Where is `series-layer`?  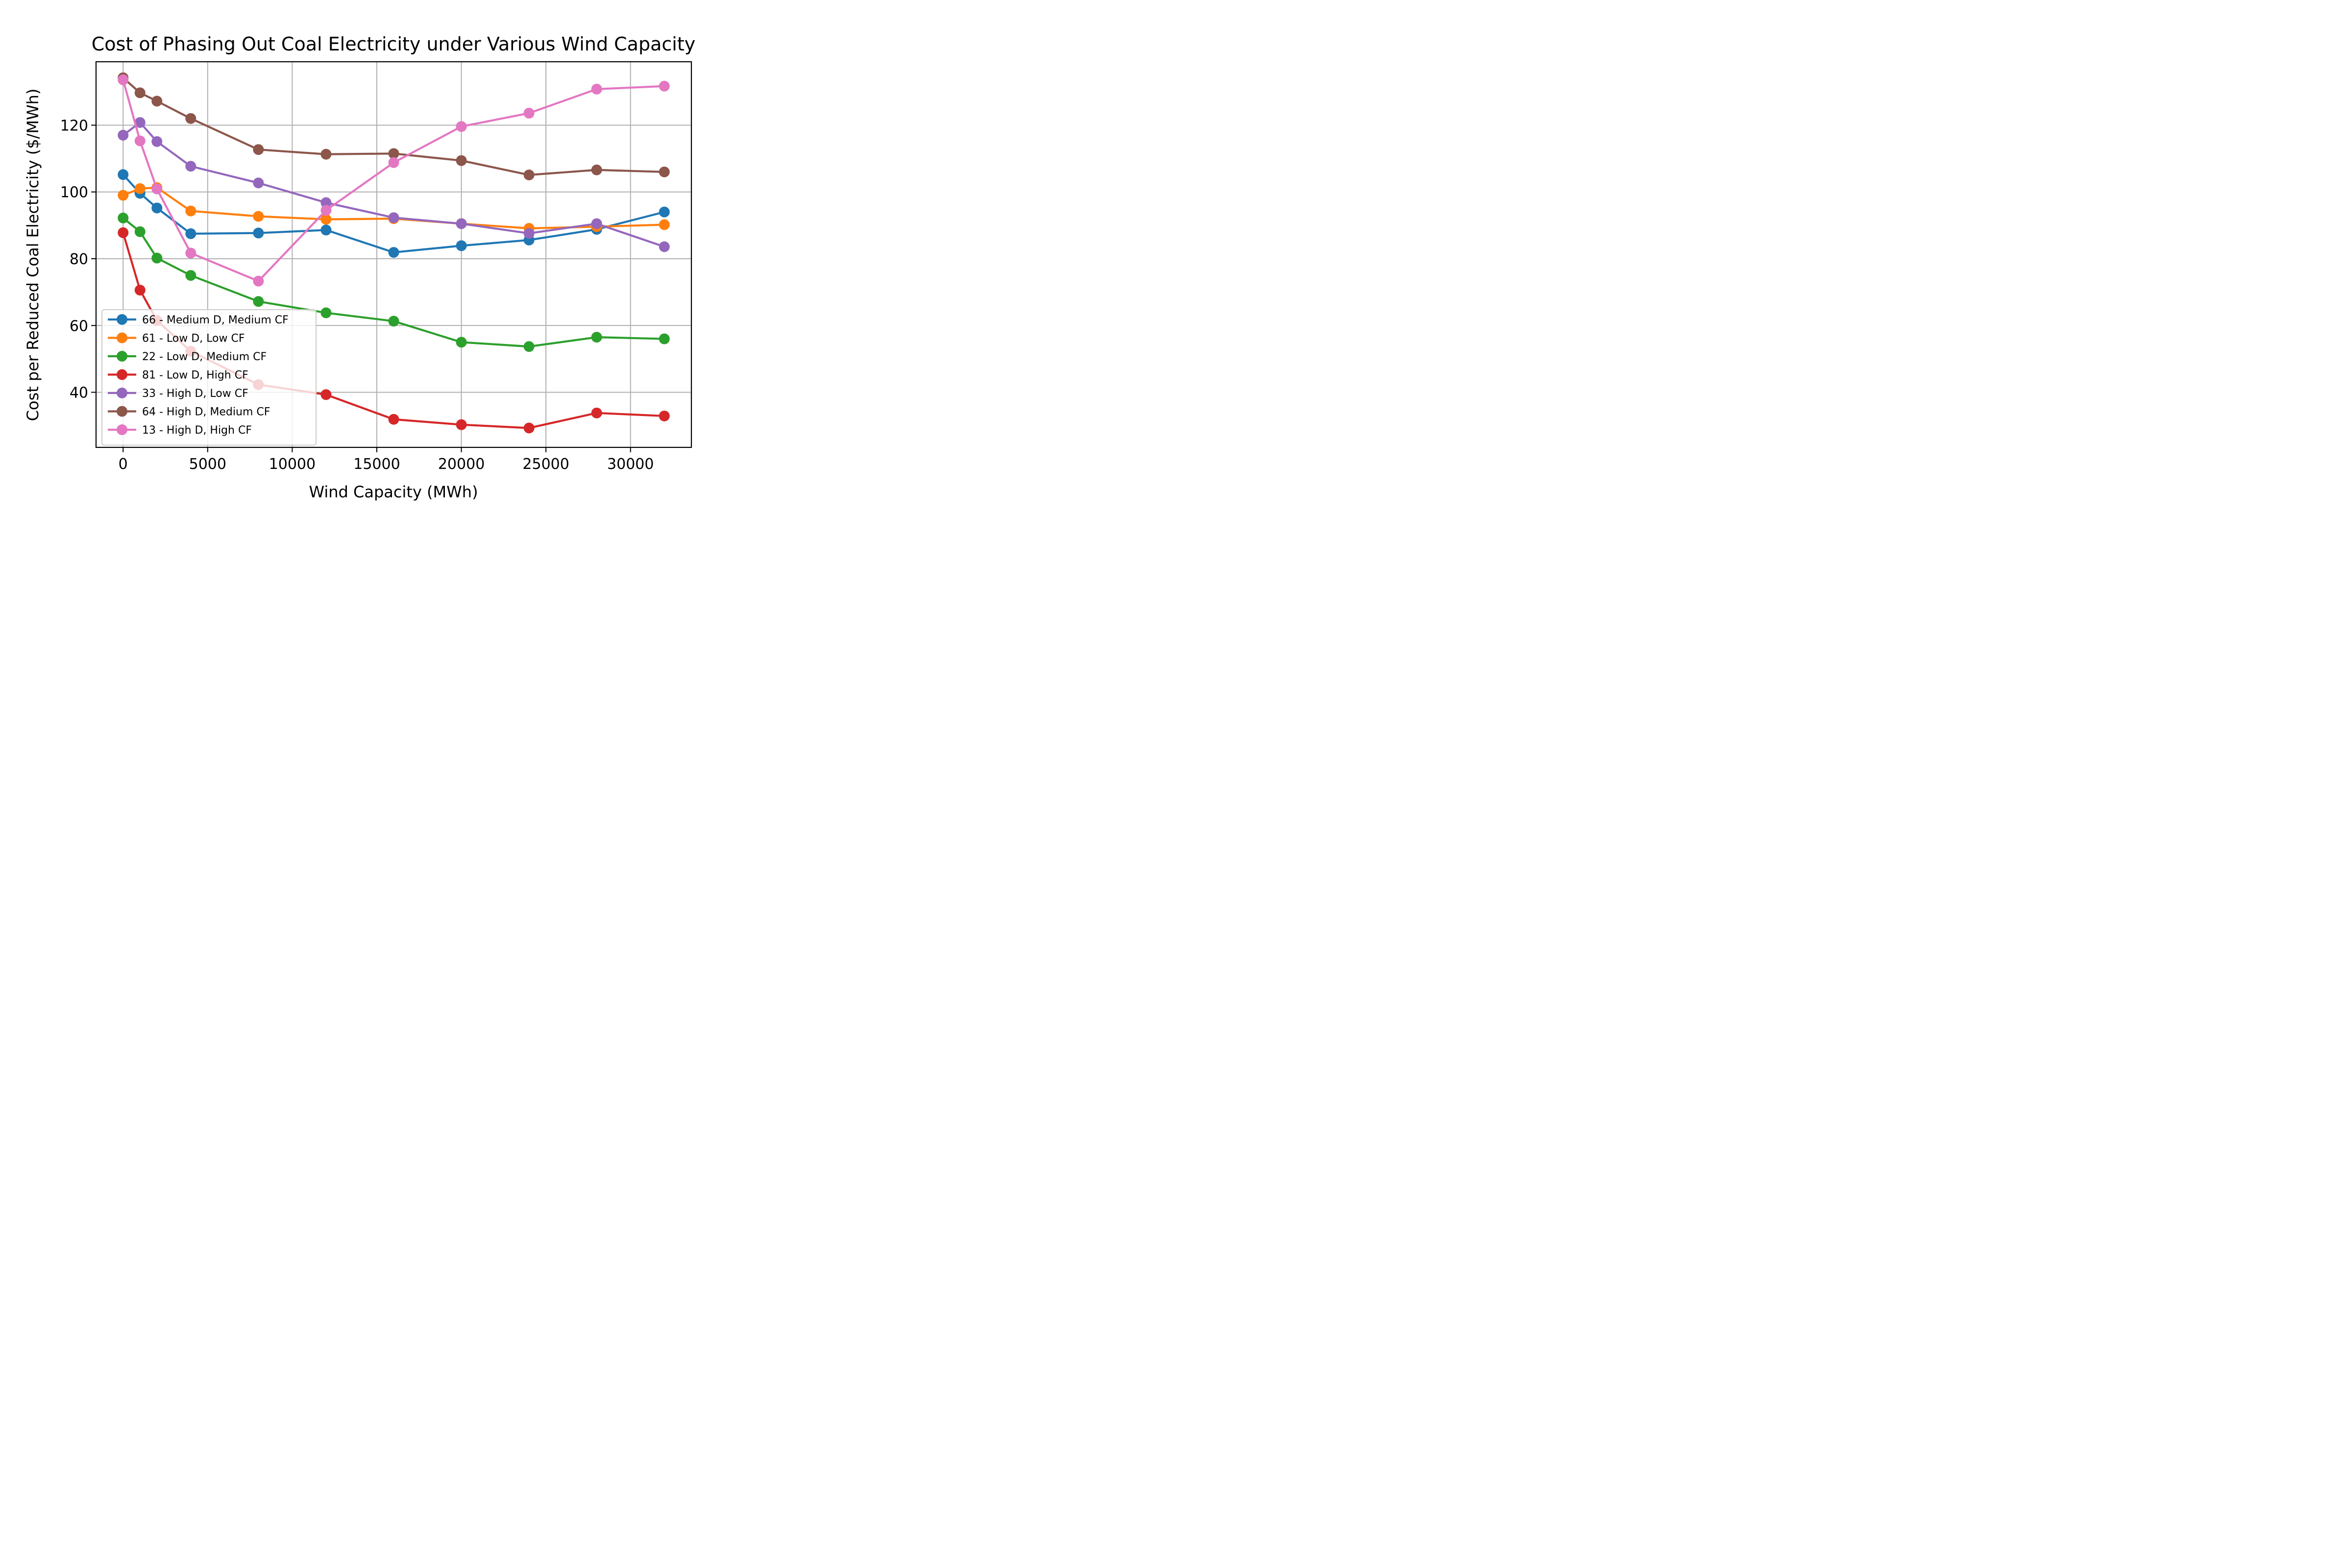
series-layer is located at coordinates (394, 253).